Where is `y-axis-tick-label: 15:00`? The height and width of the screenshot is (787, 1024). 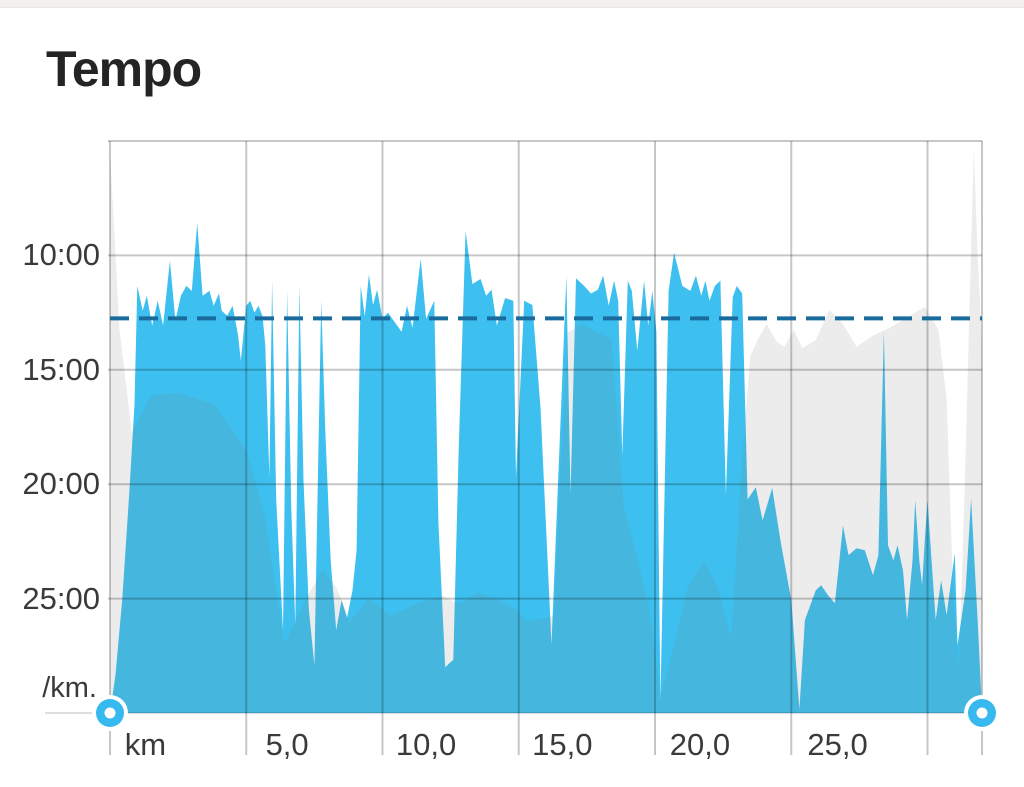 y-axis-tick-label: 15:00 is located at coordinates (61, 369).